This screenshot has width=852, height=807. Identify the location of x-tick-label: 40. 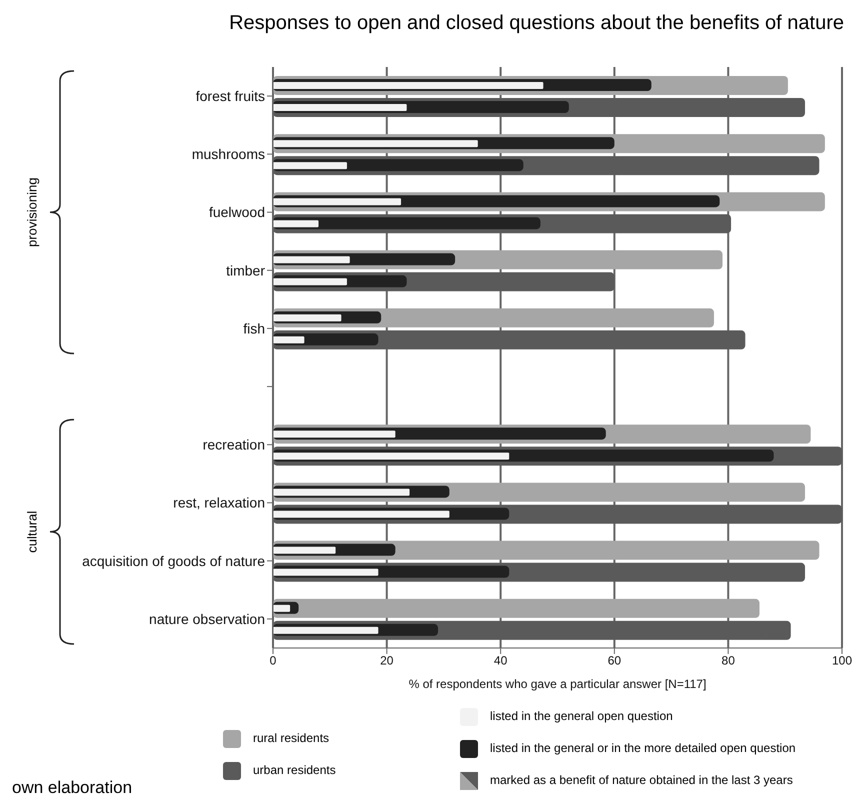
(501, 661).